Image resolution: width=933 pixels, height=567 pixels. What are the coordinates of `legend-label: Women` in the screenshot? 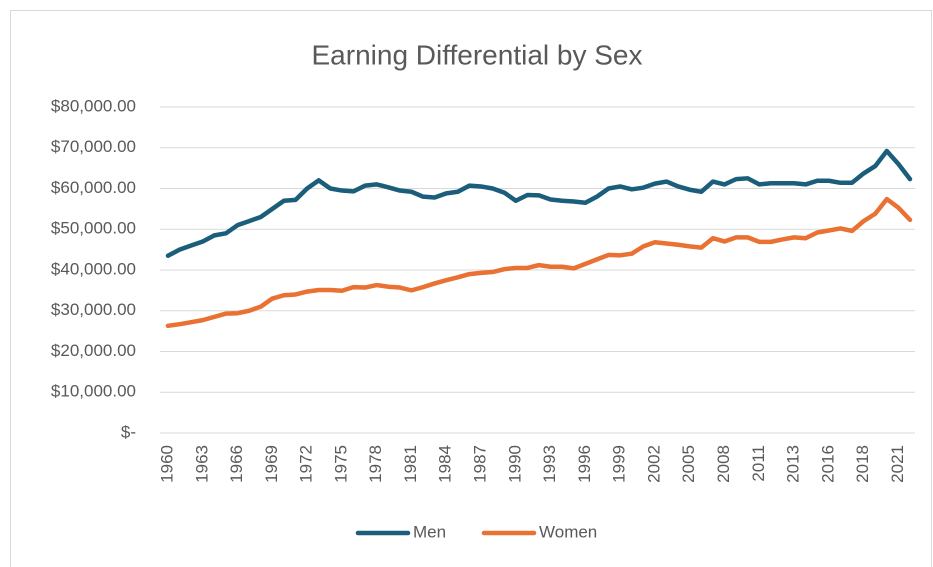 It's located at (568, 531).